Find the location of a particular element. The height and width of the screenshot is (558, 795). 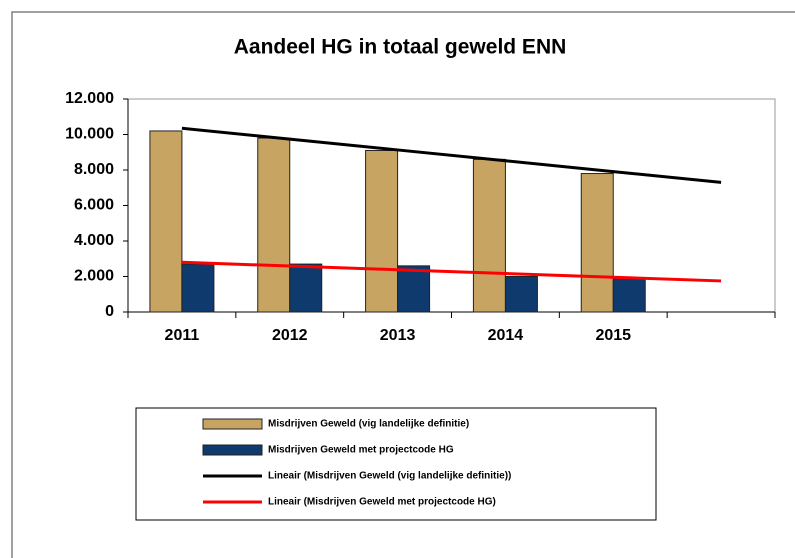

x-tick-label: 2013 is located at coordinates (398, 335).